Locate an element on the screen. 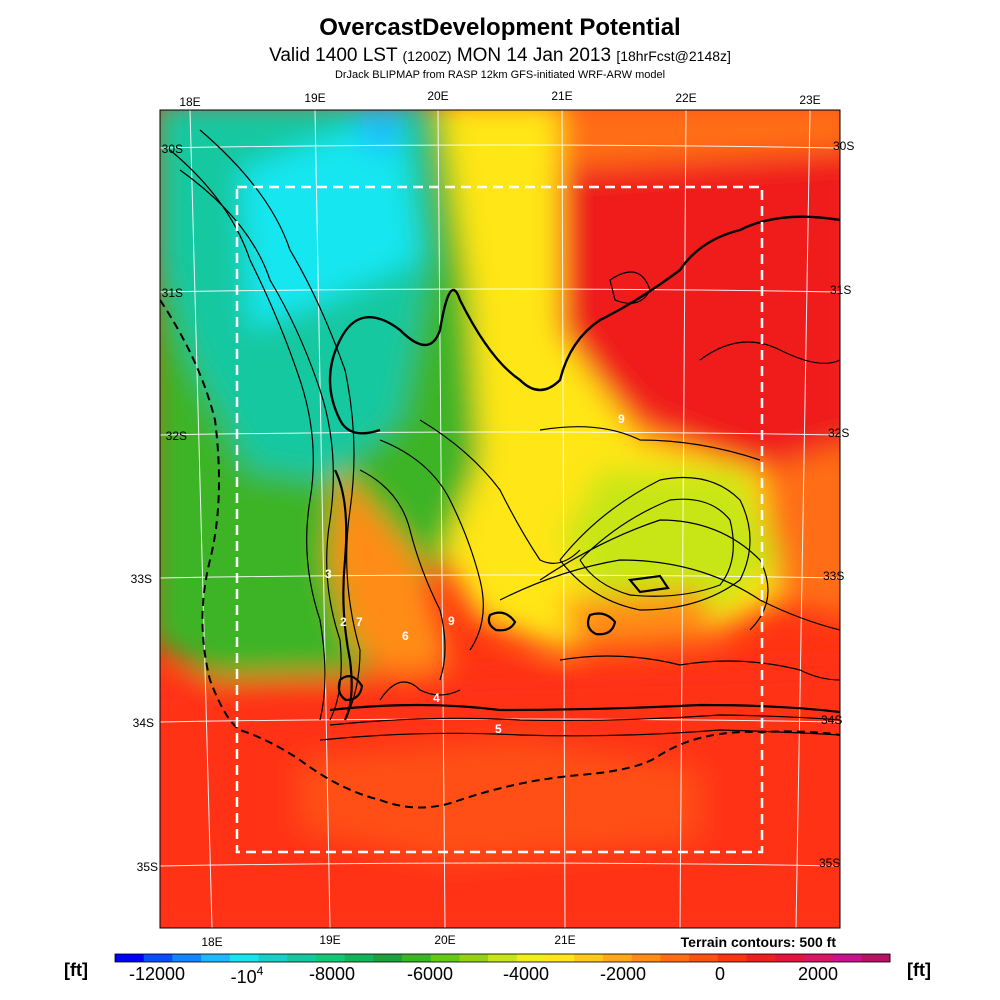 The height and width of the screenshot is (1000, 1000). lon-label-23e: 23E is located at coordinates (809, 100).